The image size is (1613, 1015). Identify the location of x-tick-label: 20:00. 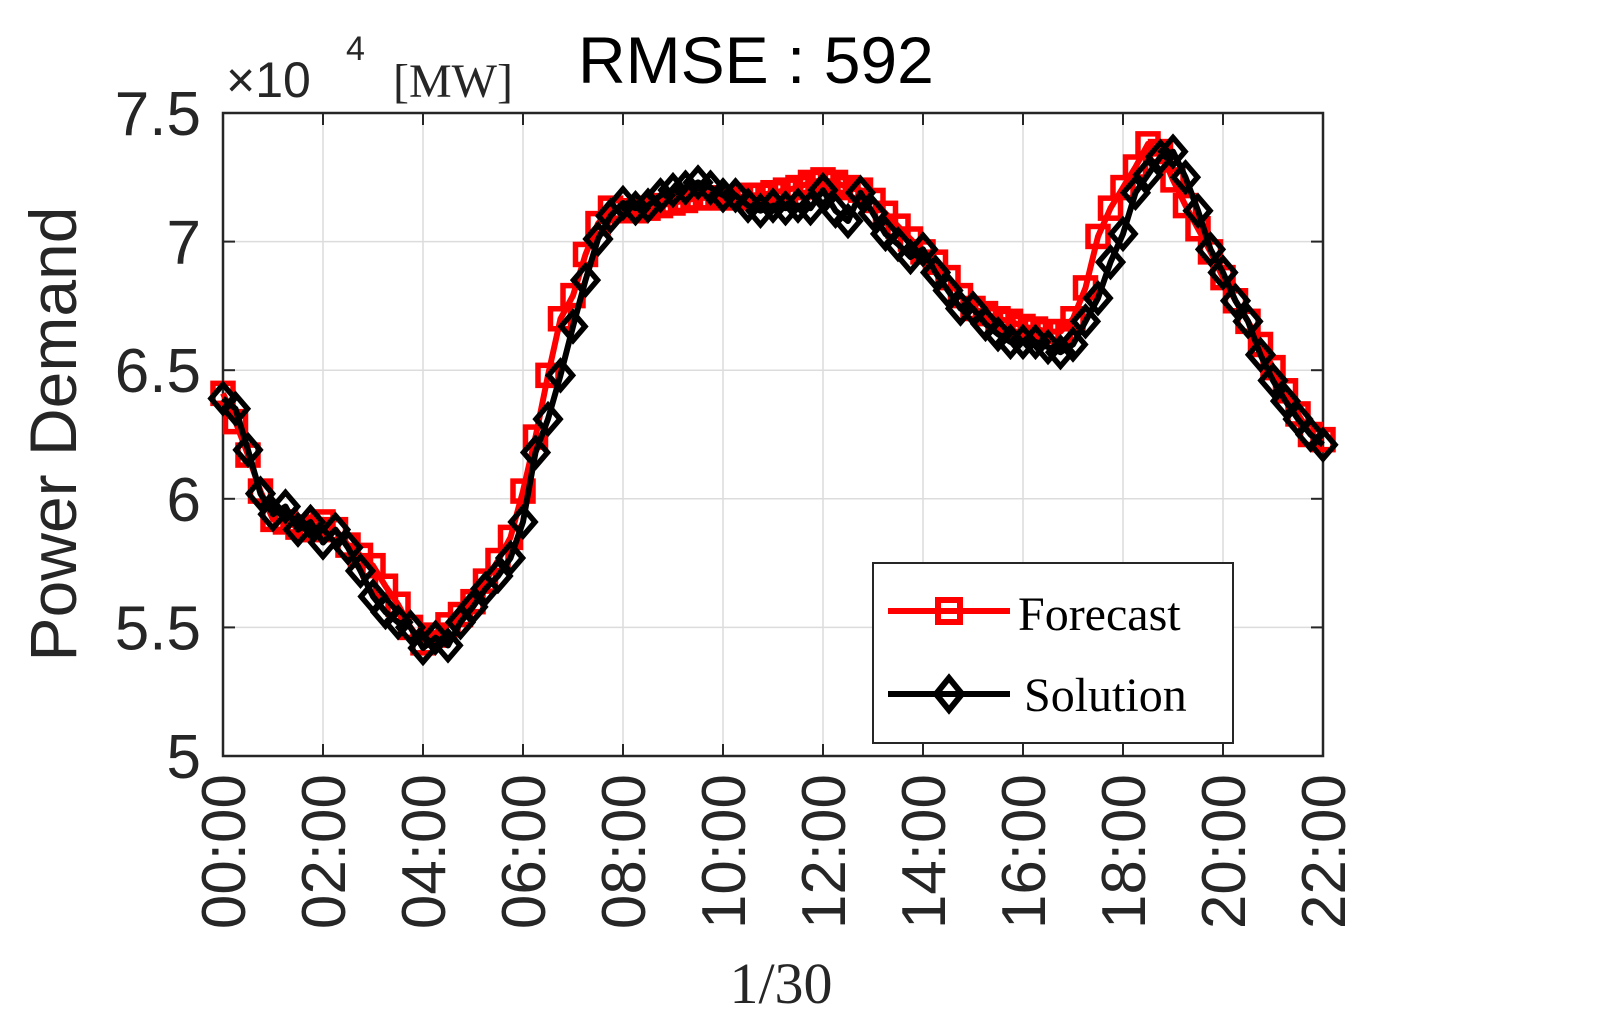
(1224, 851).